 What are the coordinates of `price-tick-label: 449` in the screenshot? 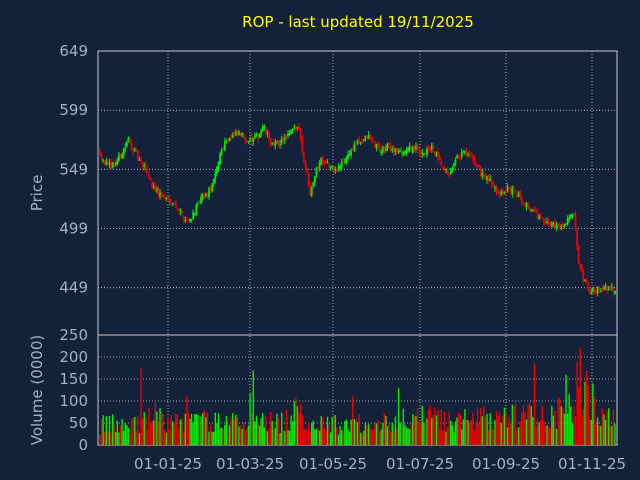 It's located at (73, 288).